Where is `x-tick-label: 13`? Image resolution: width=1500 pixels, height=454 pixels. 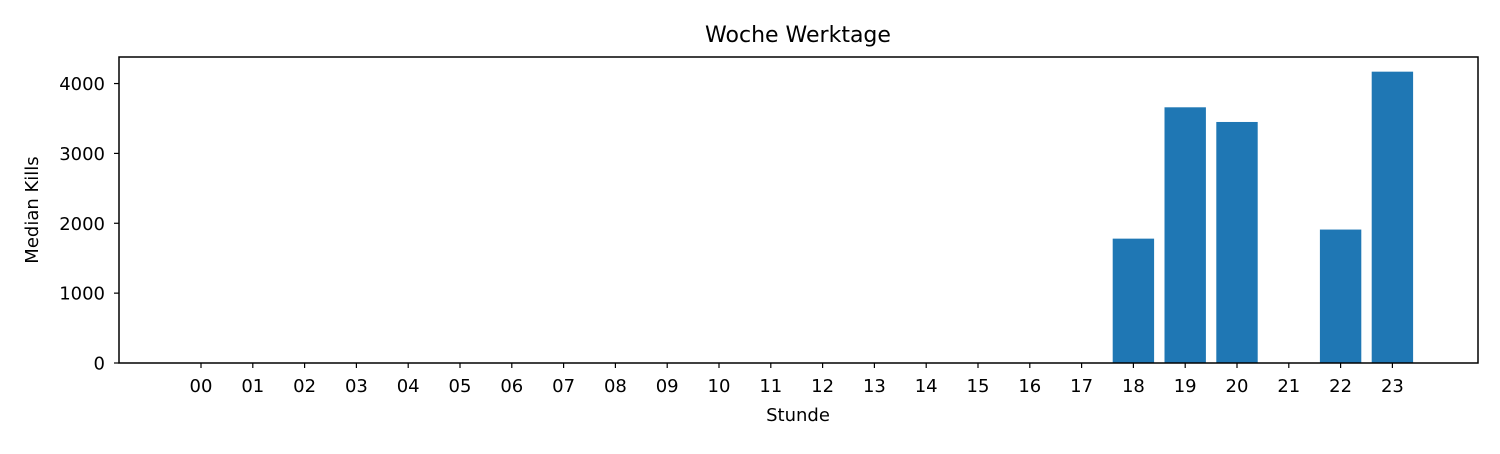 x-tick-label: 13 is located at coordinates (874, 386).